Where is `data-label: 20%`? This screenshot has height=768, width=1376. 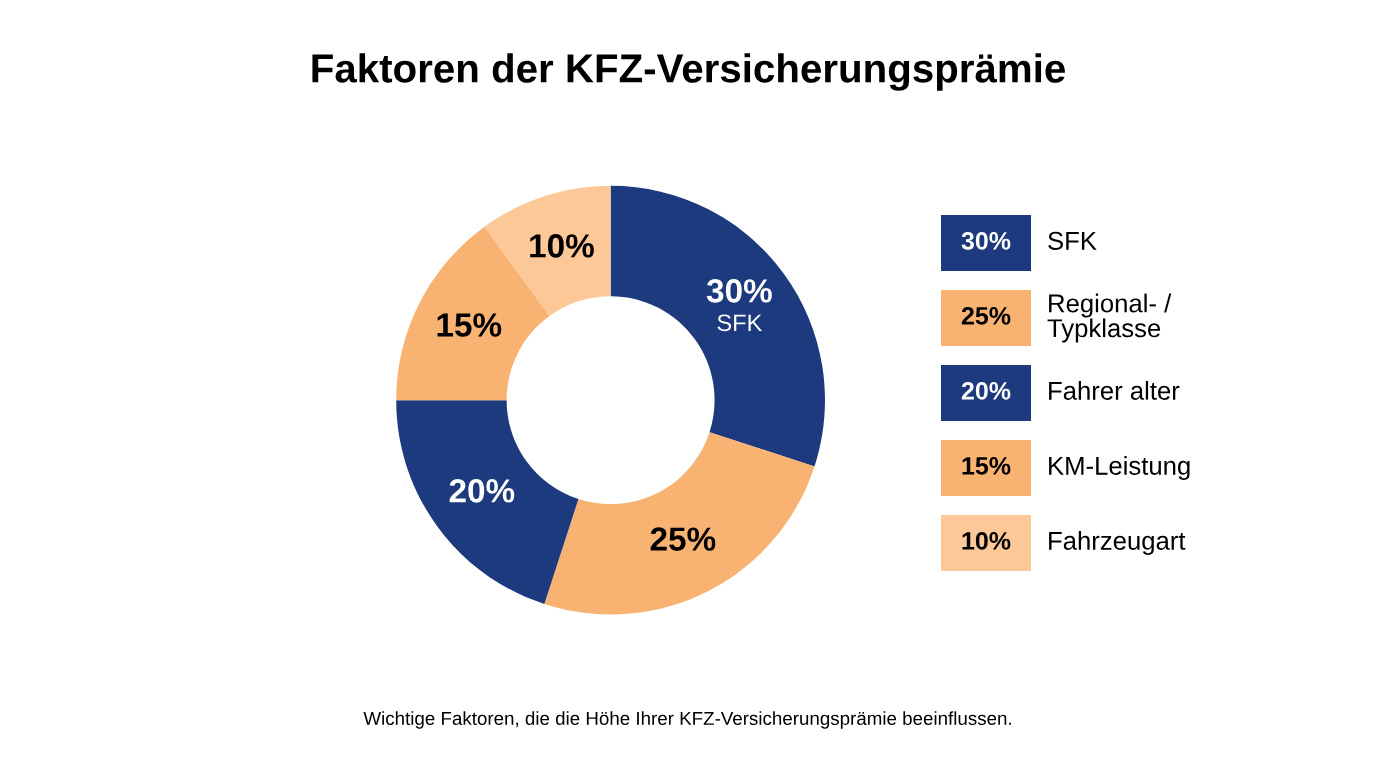
data-label: 20% is located at coordinates (482, 491).